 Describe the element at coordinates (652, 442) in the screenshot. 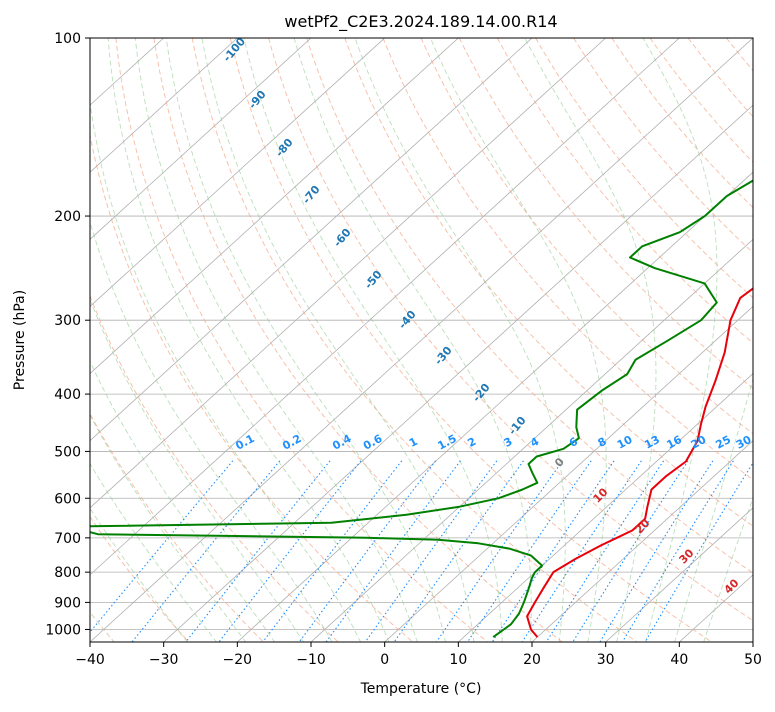

I see `mixing-ratio-label: 13` at that location.